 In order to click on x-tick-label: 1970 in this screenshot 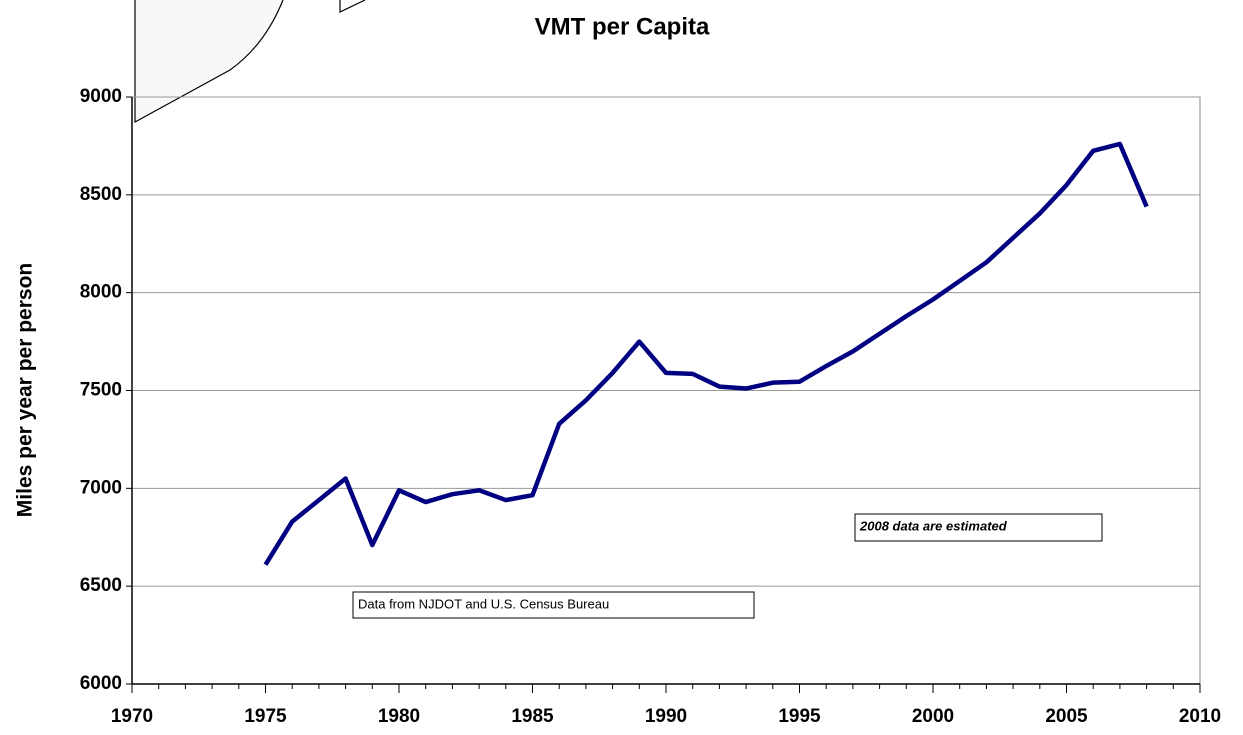, I will do `click(132, 716)`.